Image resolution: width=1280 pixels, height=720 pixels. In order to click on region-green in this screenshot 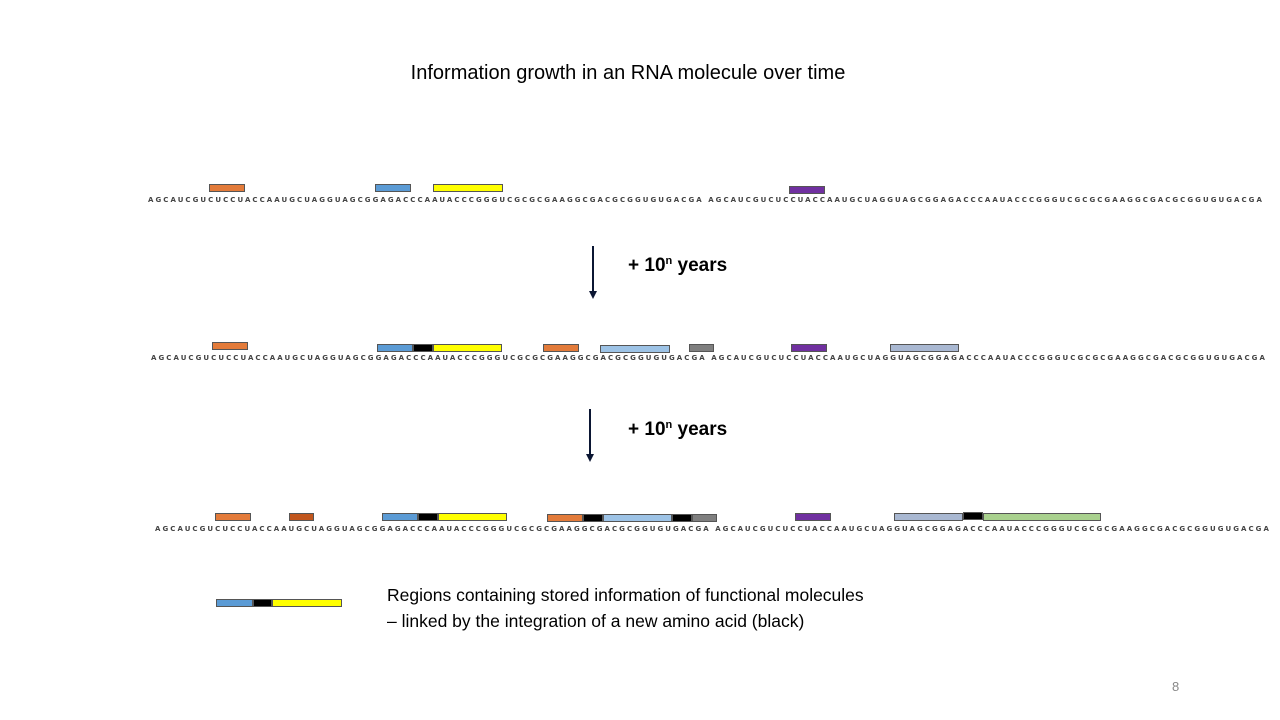, I will do `click(1042, 517)`.